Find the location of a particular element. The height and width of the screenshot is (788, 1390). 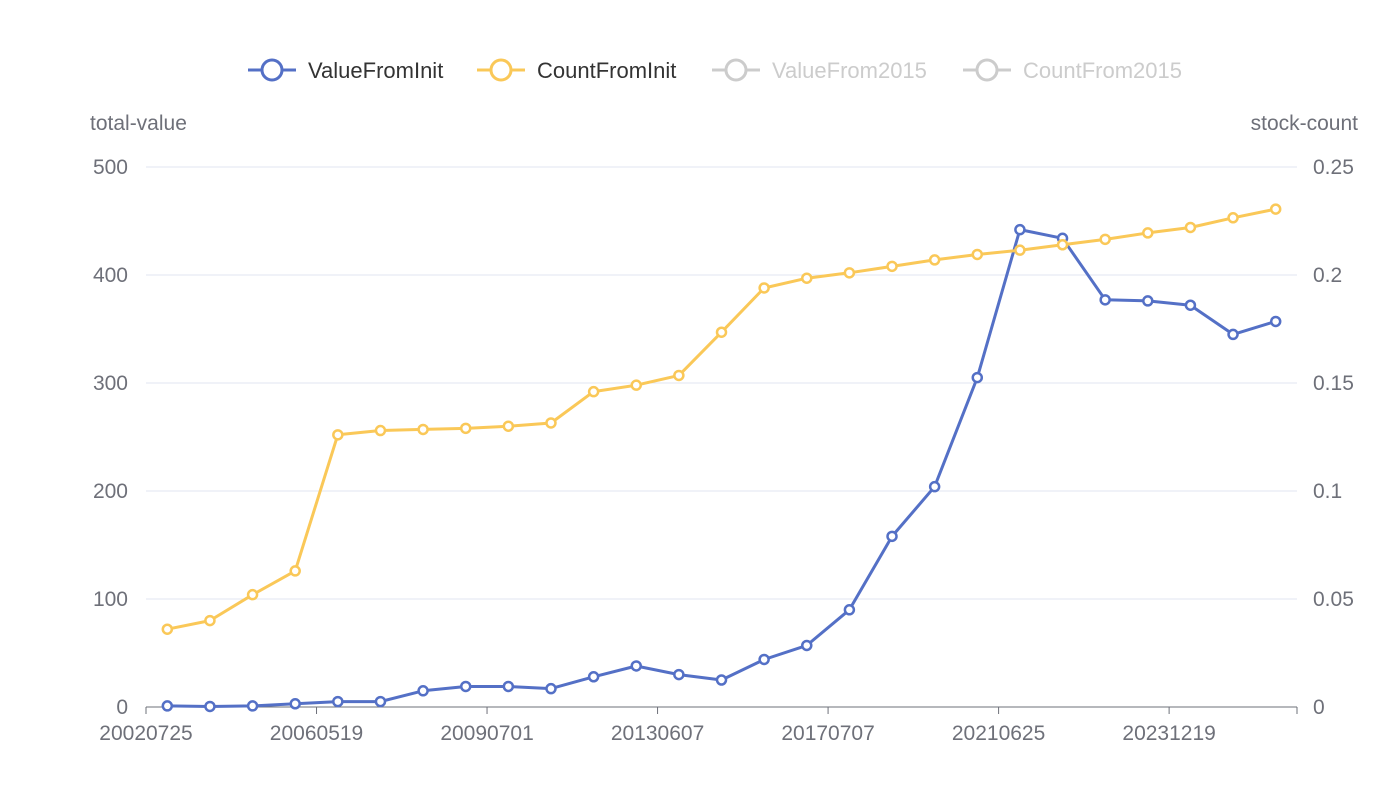

x-tick-label: 20210625 is located at coordinates (998, 733).